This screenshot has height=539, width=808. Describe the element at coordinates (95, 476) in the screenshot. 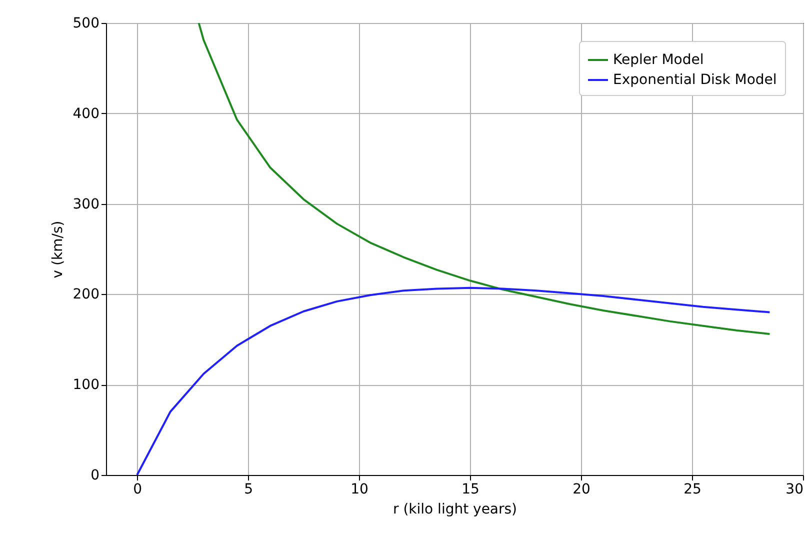

I see `y-tick-label: 0` at that location.